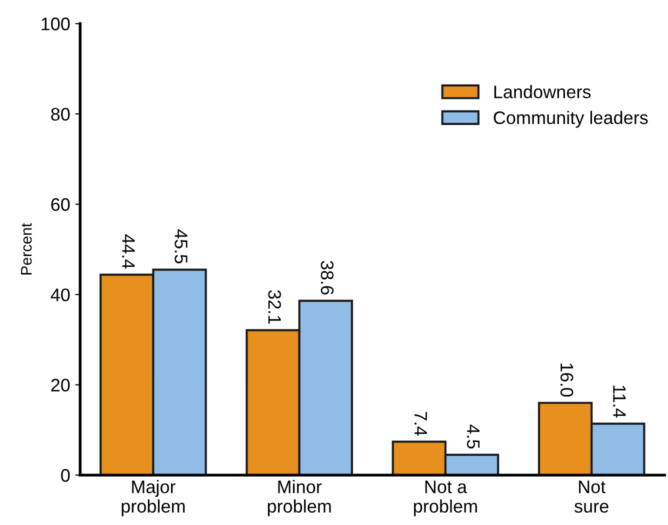 Image resolution: width=668 pixels, height=525 pixels. Describe the element at coordinates (181, 246) in the screenshot. I see `data-label: 45.5` at that location.